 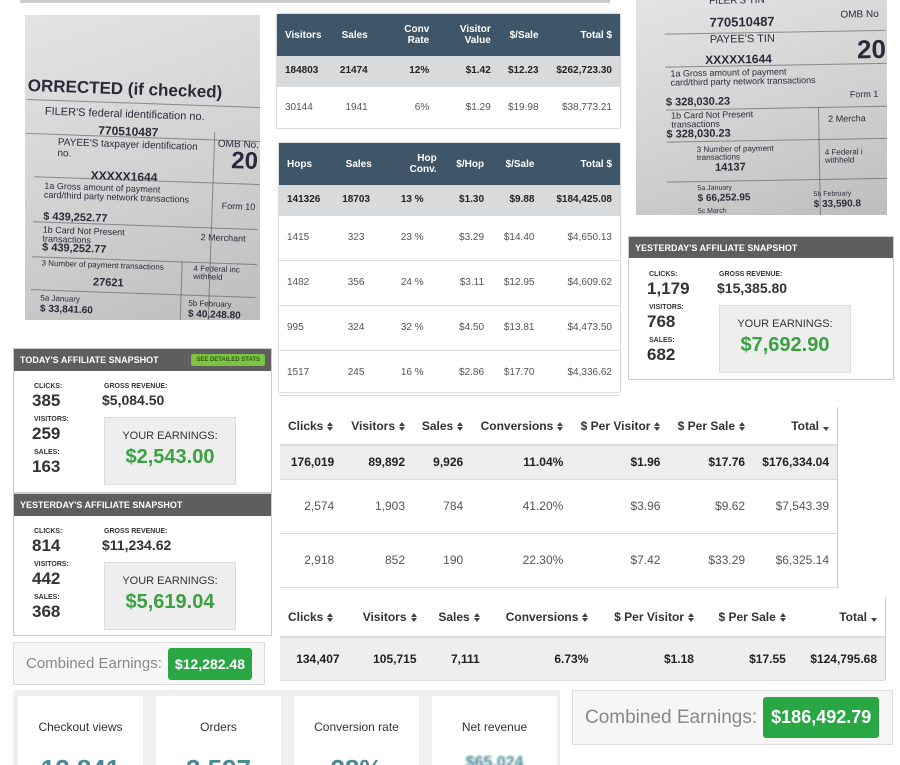 What do you see at coordinates (306, 328) in the screenshot?
I see `table-cell: 995` at bounding box center [306, 328].